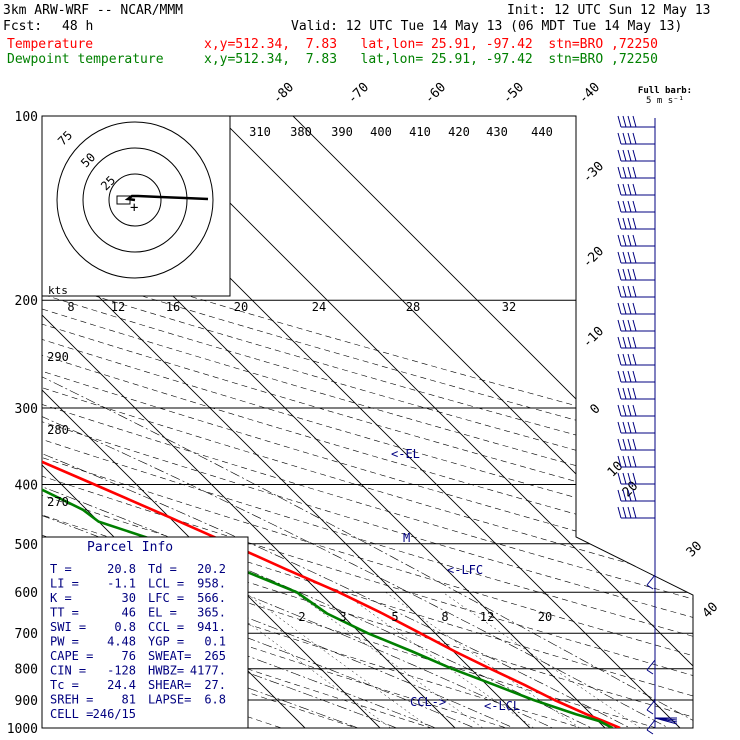 The height and width of the screenshot is (740, 740). I want to click on parcel-param-value: 76, so click(129, 656).